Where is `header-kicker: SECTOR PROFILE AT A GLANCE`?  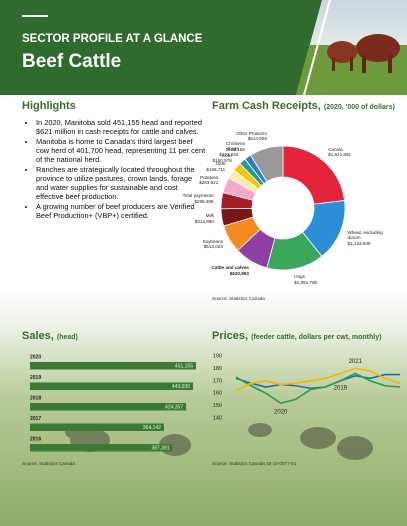
header-kicker: SECTOR PROFILE AT A GLANCE is located at coordinates (112, 39).